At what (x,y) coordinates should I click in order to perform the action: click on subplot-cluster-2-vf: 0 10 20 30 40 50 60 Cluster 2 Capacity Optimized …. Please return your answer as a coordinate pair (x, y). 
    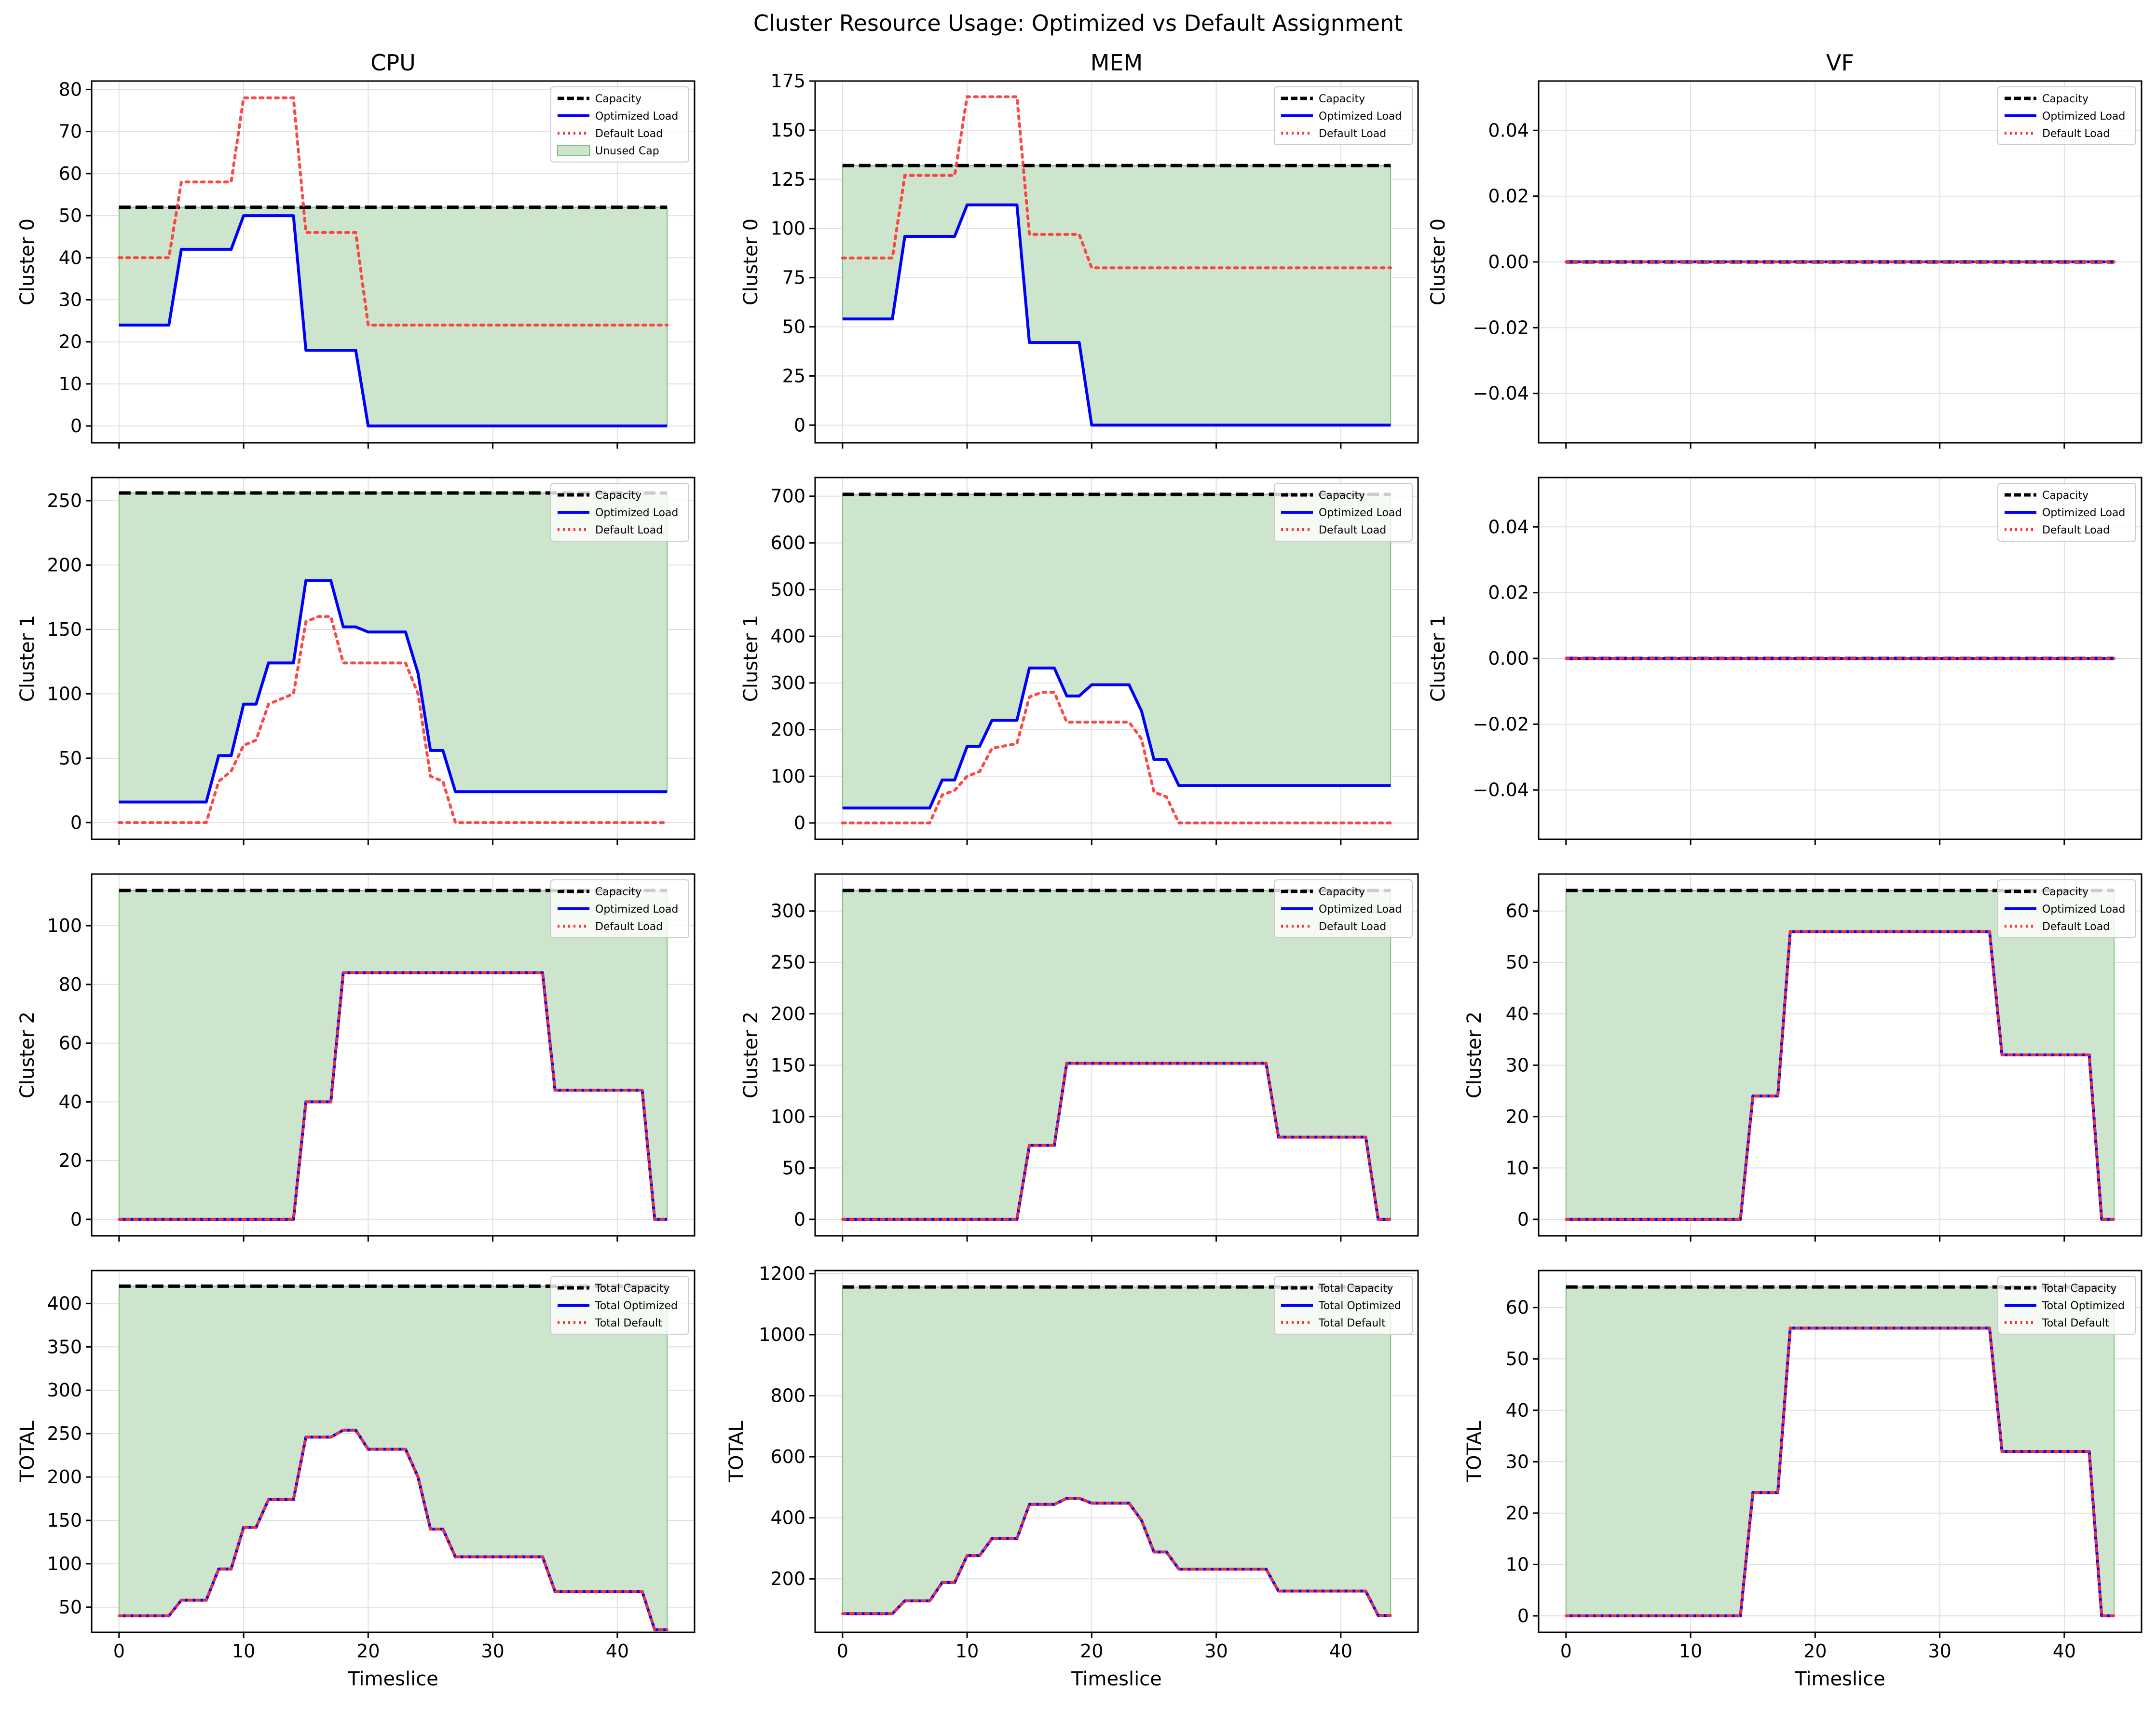
    Looking at the image, I should click on (1802, 1057).